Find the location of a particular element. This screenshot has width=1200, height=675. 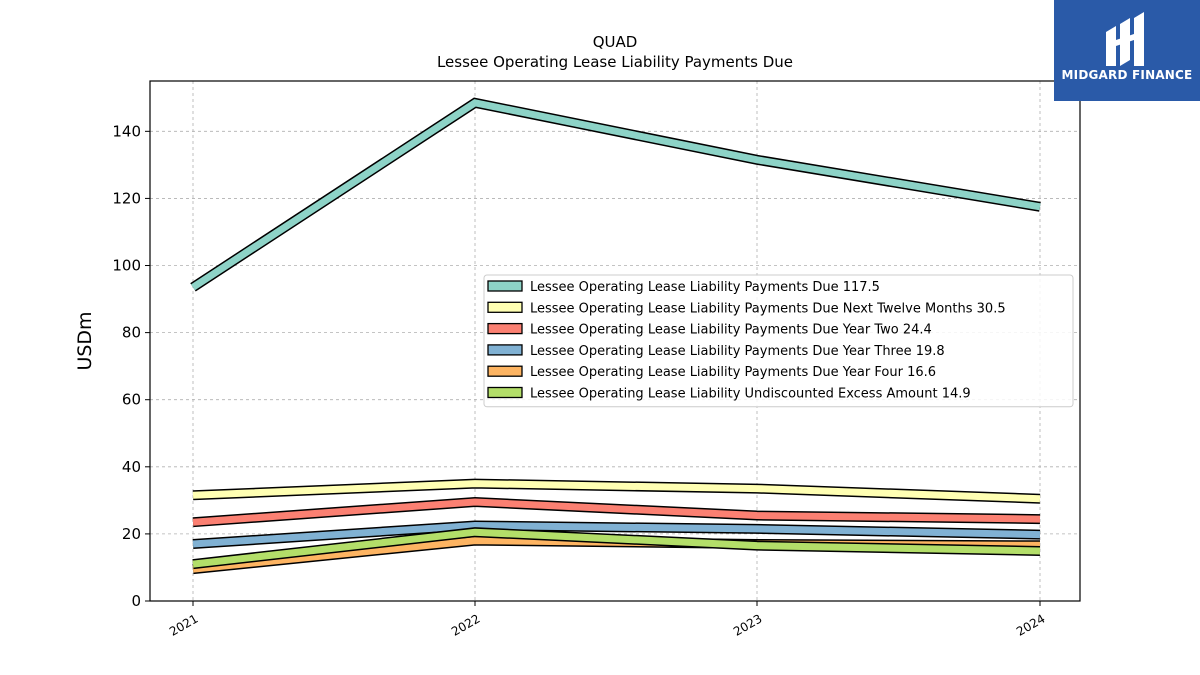

y-tick-label: 60 is located at coordinates (131, 400).